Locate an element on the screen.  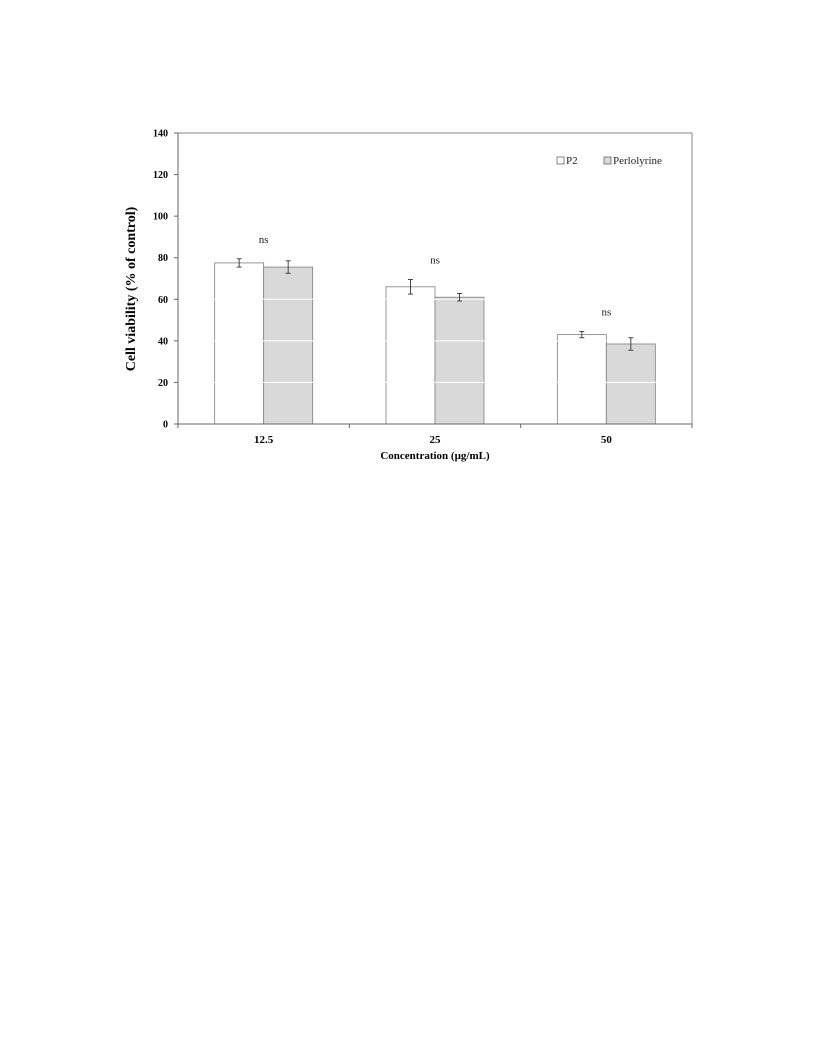
y-tick-label: 120 is located at coordinates (160, 175).